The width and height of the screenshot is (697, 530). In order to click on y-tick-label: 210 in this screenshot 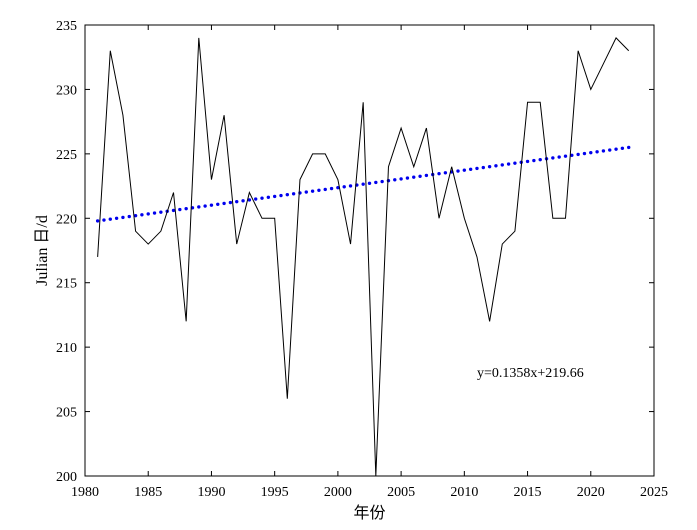, I will do `click(66, 348)`.